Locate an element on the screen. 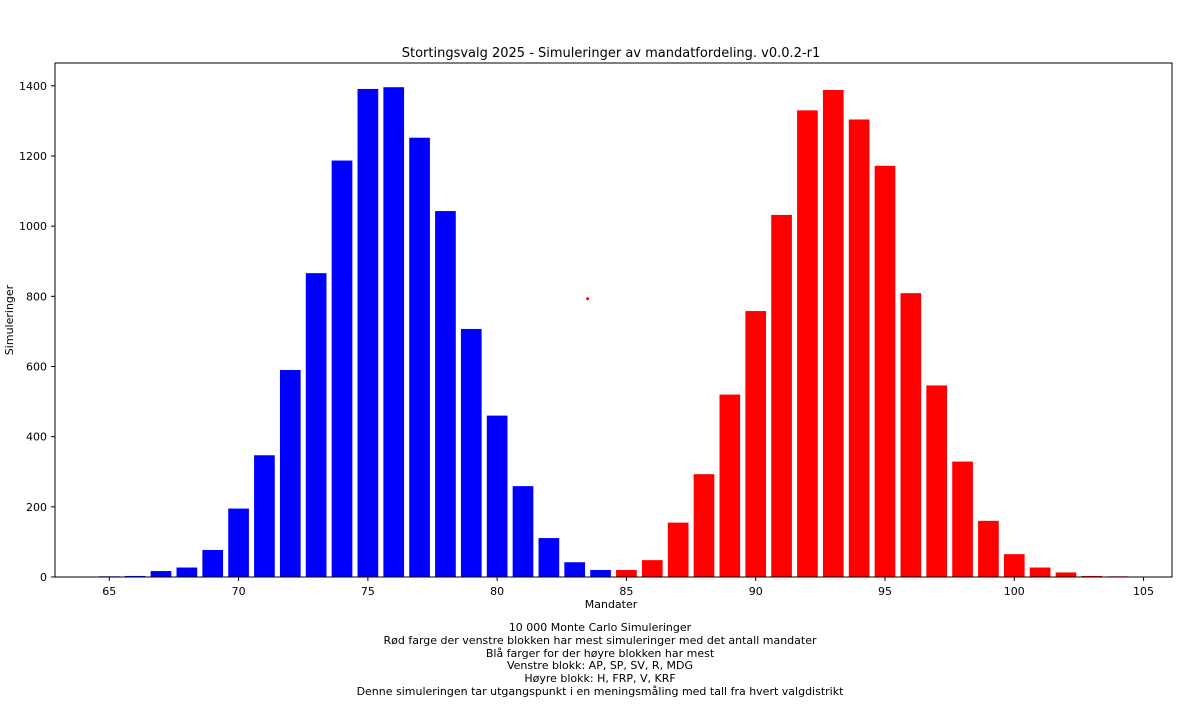 This screenshot has width=1200, height=705. x-tick-label: 80 is located at coordinates (497, 591).